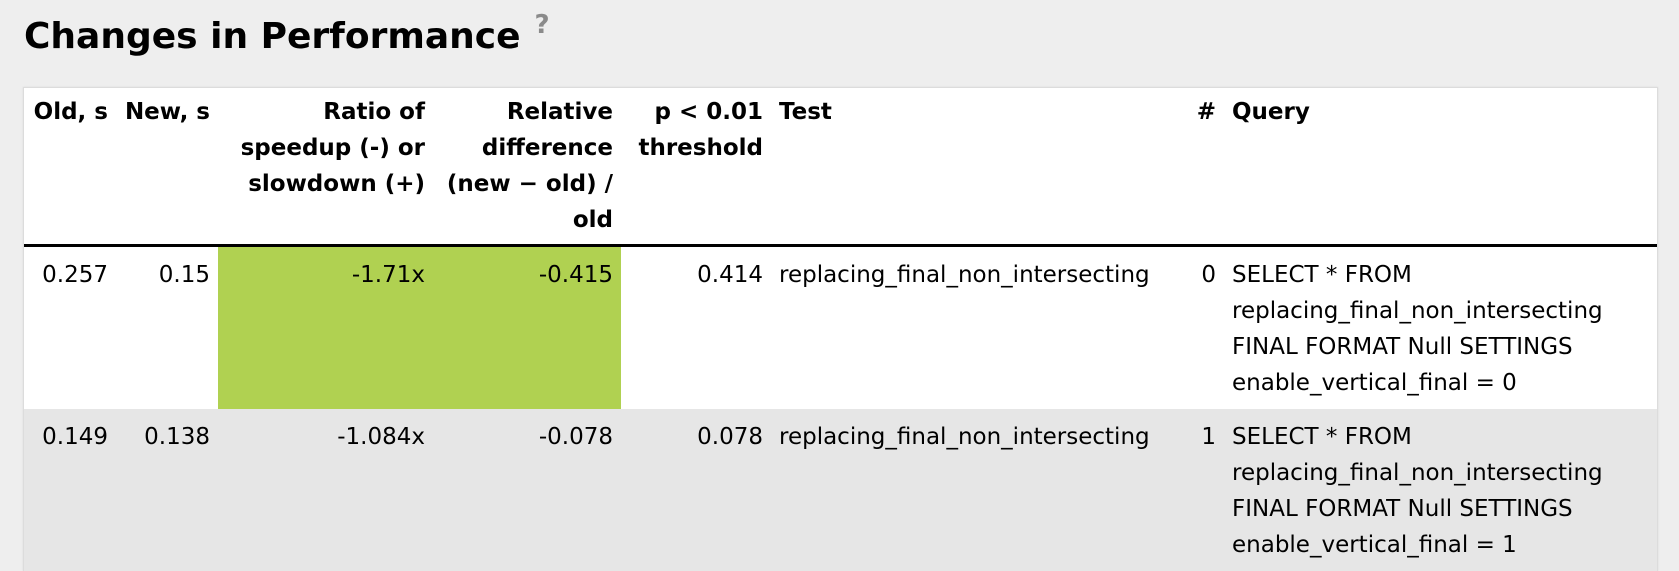  I want to click on cell-number: 1, so click(1201, 490).